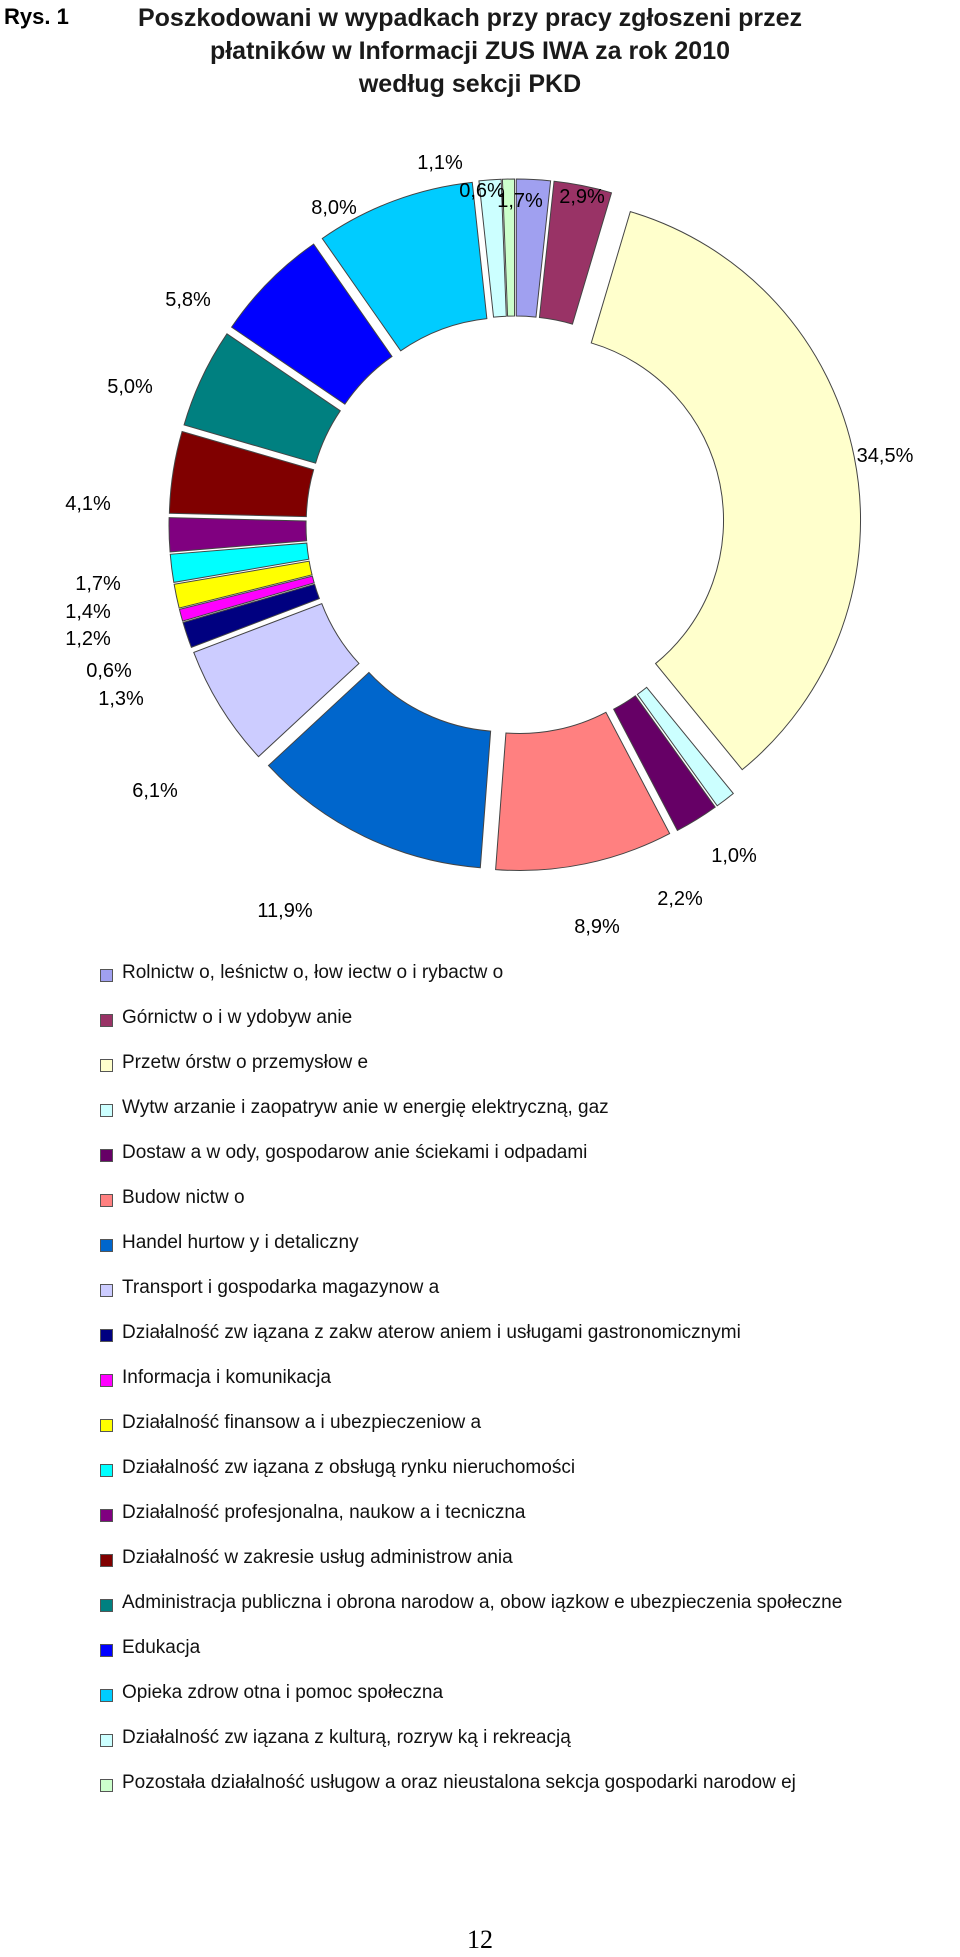 The image size is (960, 1957). What do you see at coordinates (283, 1692) in the screenshot?
I see `legend-label: Opieka zdrow otna i pomoc społeczna` at bounding box center [283, 1692].